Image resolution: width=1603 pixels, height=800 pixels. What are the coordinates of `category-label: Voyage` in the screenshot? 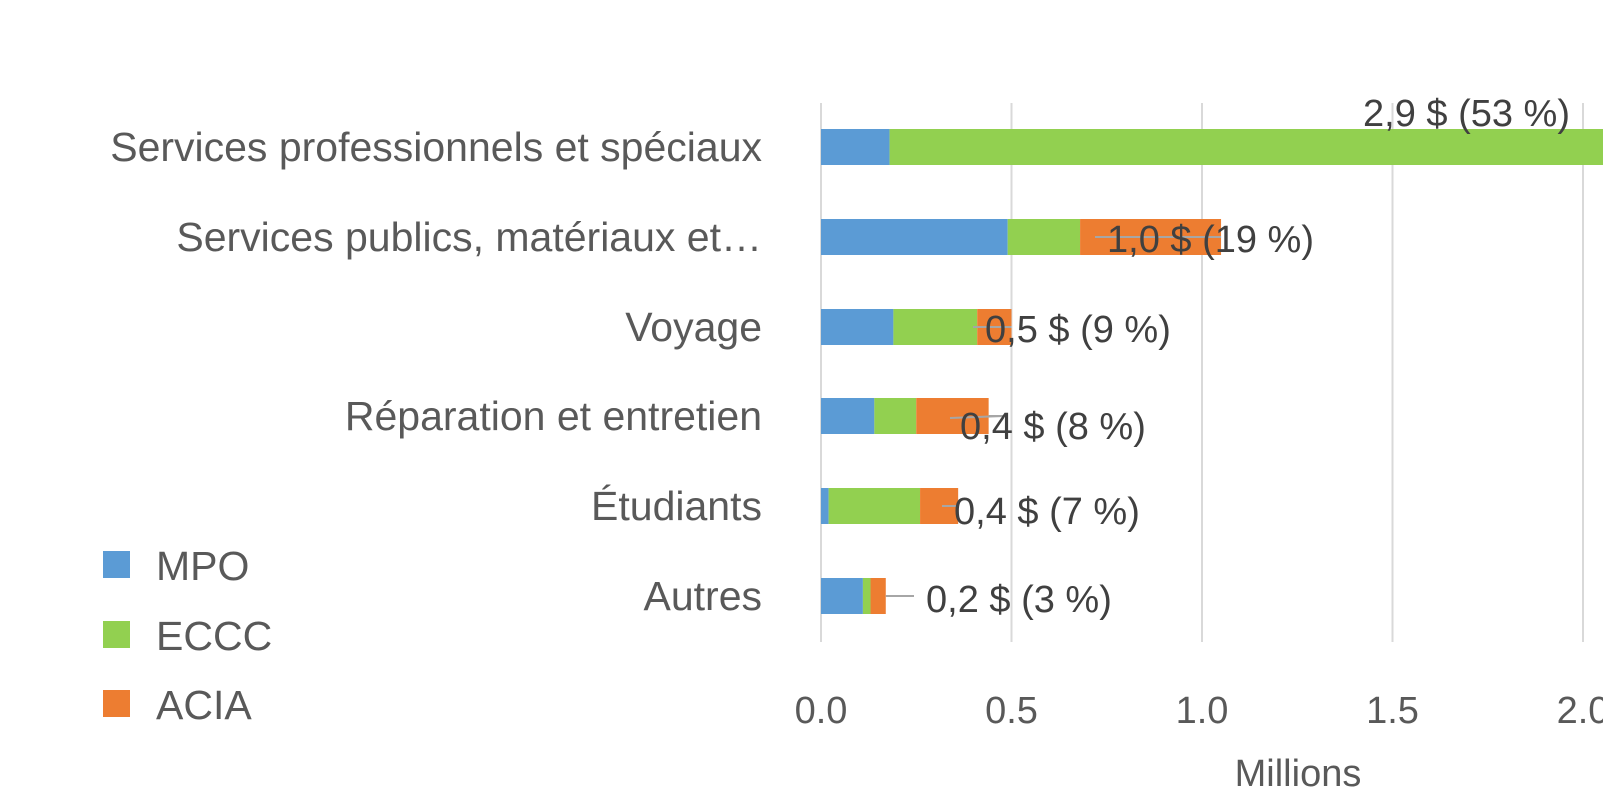 It's located at (693, 327).